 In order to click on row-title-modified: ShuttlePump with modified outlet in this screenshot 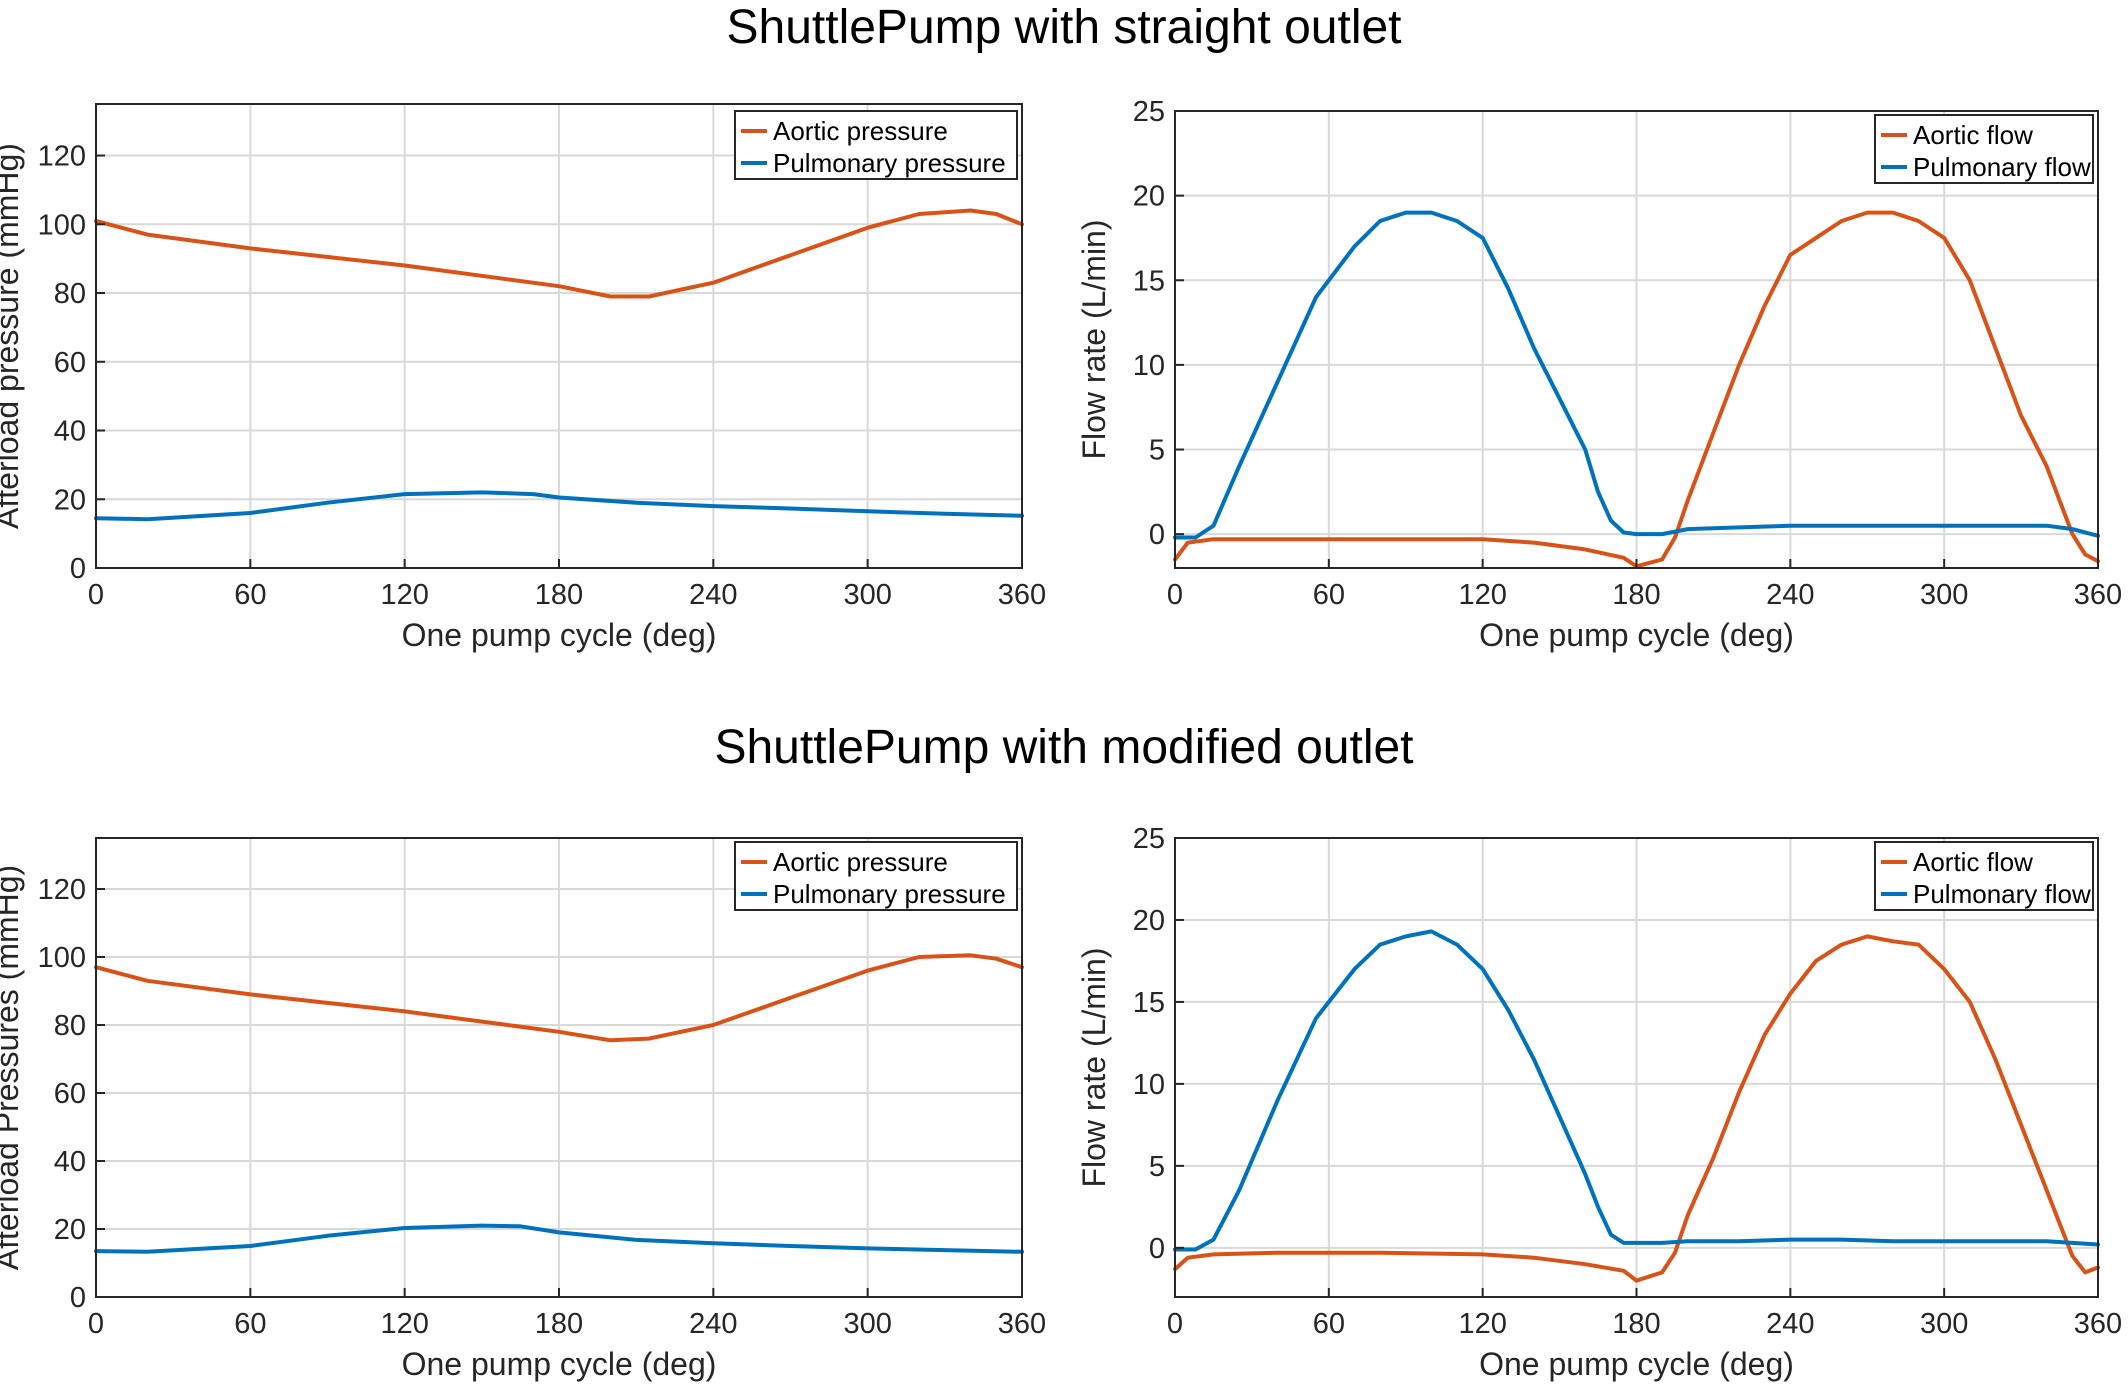, I will do `click(1064, 747)`.